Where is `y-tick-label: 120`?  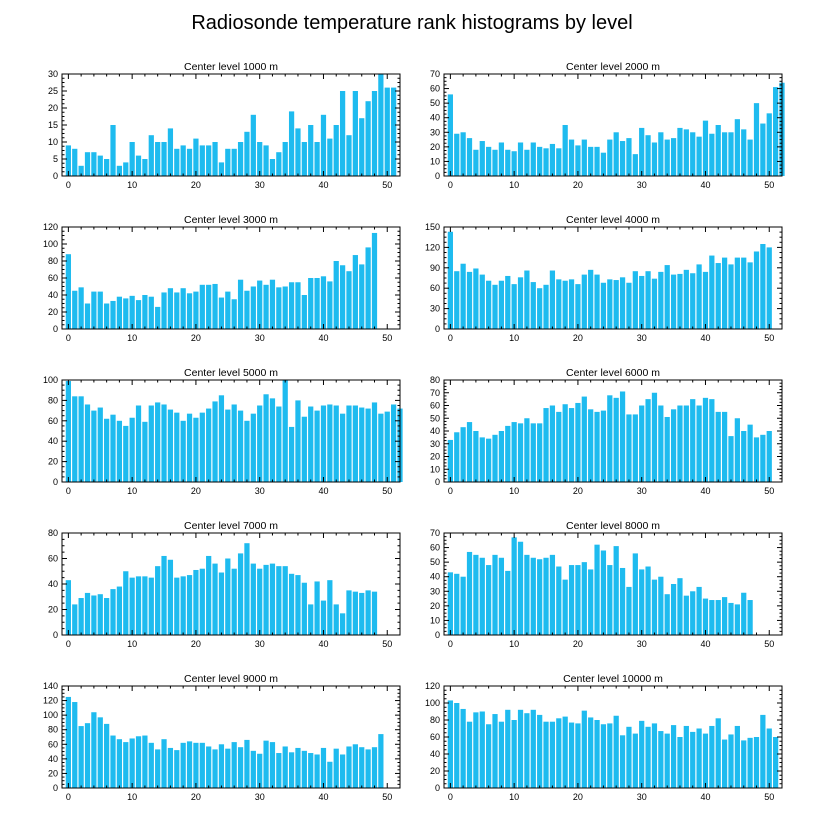
y-tick-label: 120 is located at coordinates (50, 701).